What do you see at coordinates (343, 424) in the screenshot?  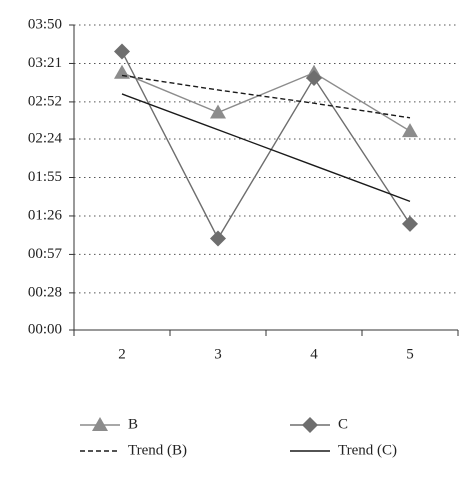 I see `legend-label: C` at bounding box center [343, 424].